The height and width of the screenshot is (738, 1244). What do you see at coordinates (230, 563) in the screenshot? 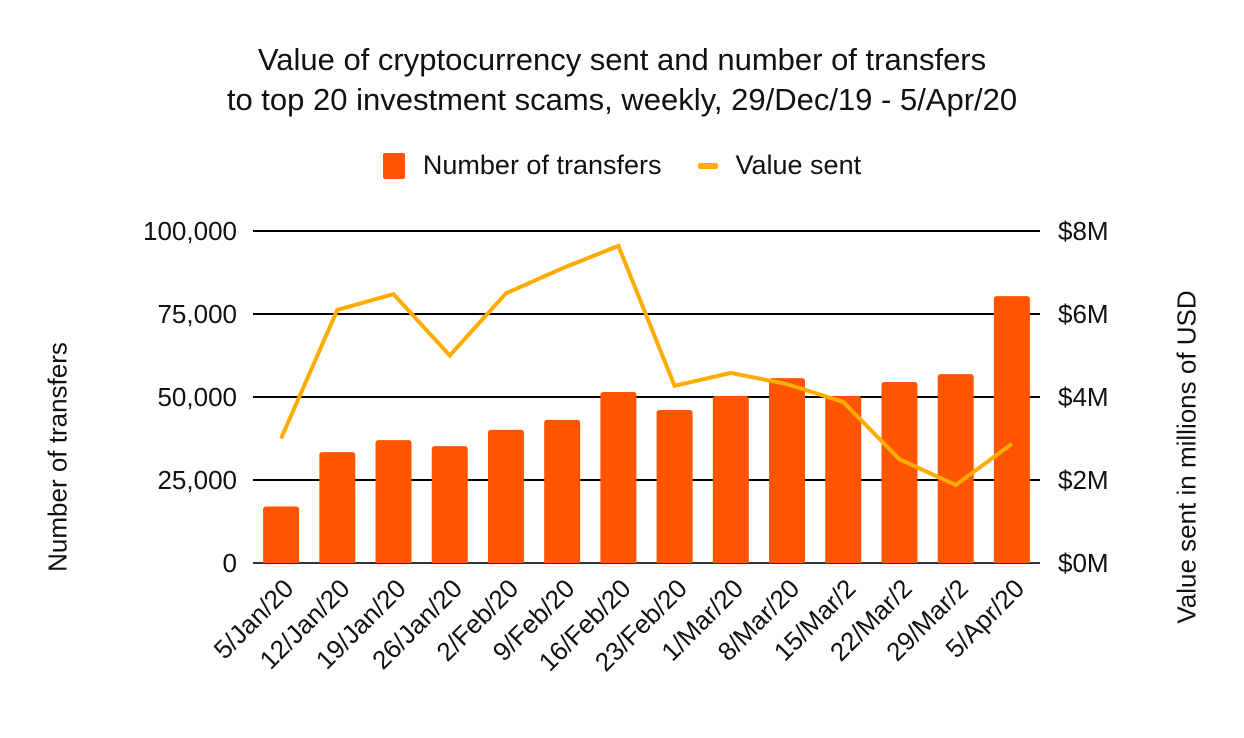
I see `left-tick-label: 0` at bounding box center [230, 563].